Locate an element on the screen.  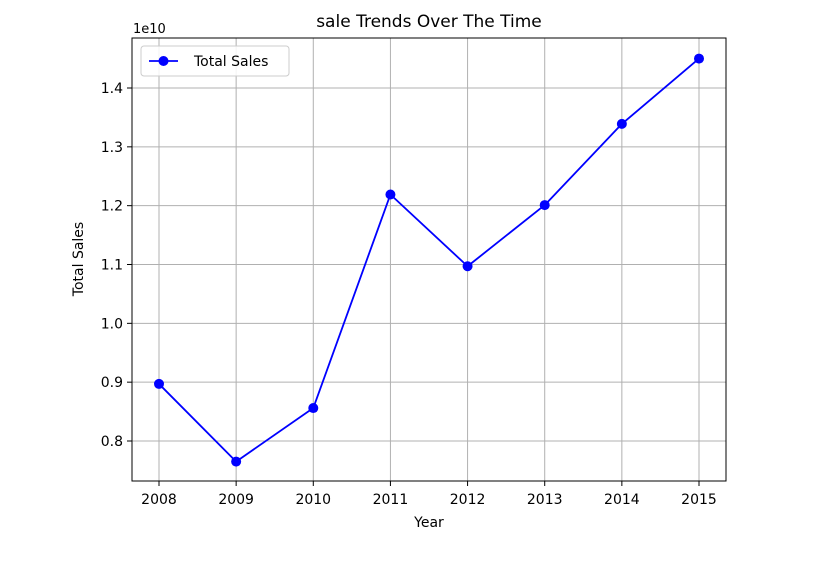
y-tick-label: 1.4 is located at coordinates (112, 89).